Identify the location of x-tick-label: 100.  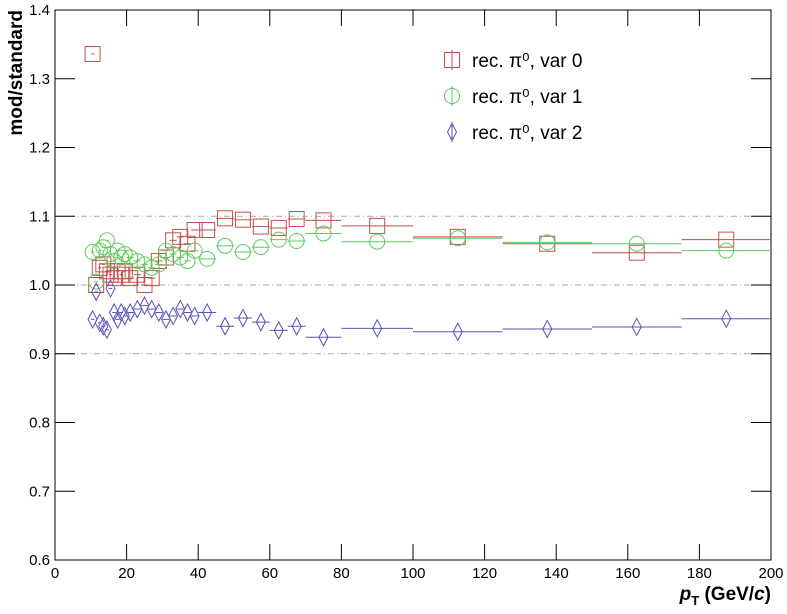
(412, 573).